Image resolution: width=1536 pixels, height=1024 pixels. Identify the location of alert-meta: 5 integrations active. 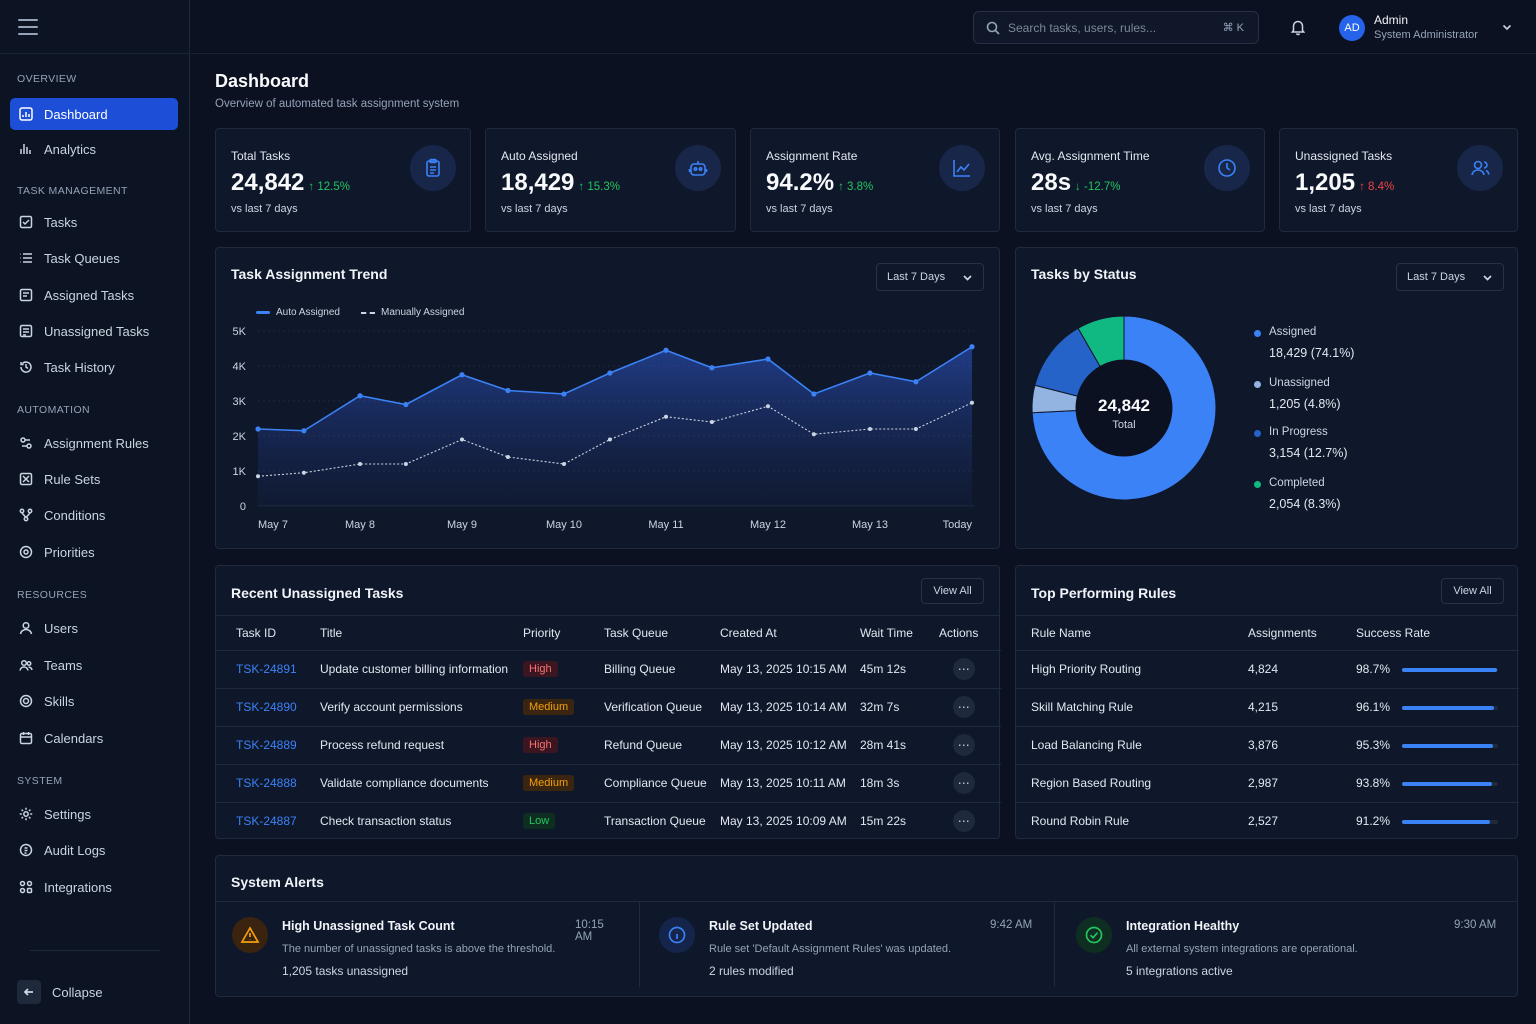
(1179, 971).